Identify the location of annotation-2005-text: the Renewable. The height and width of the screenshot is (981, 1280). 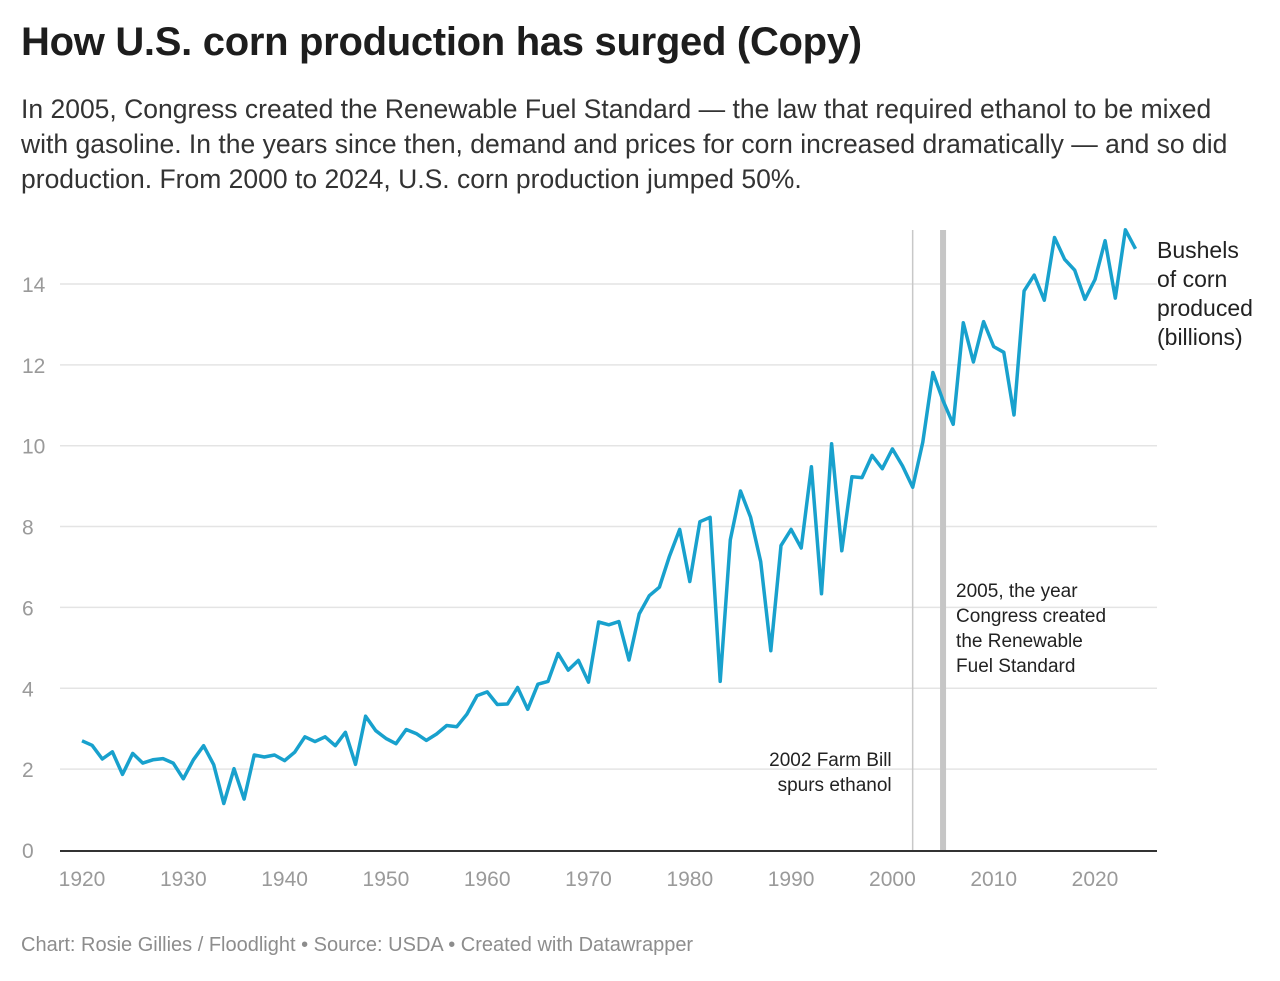
(1019, 641).